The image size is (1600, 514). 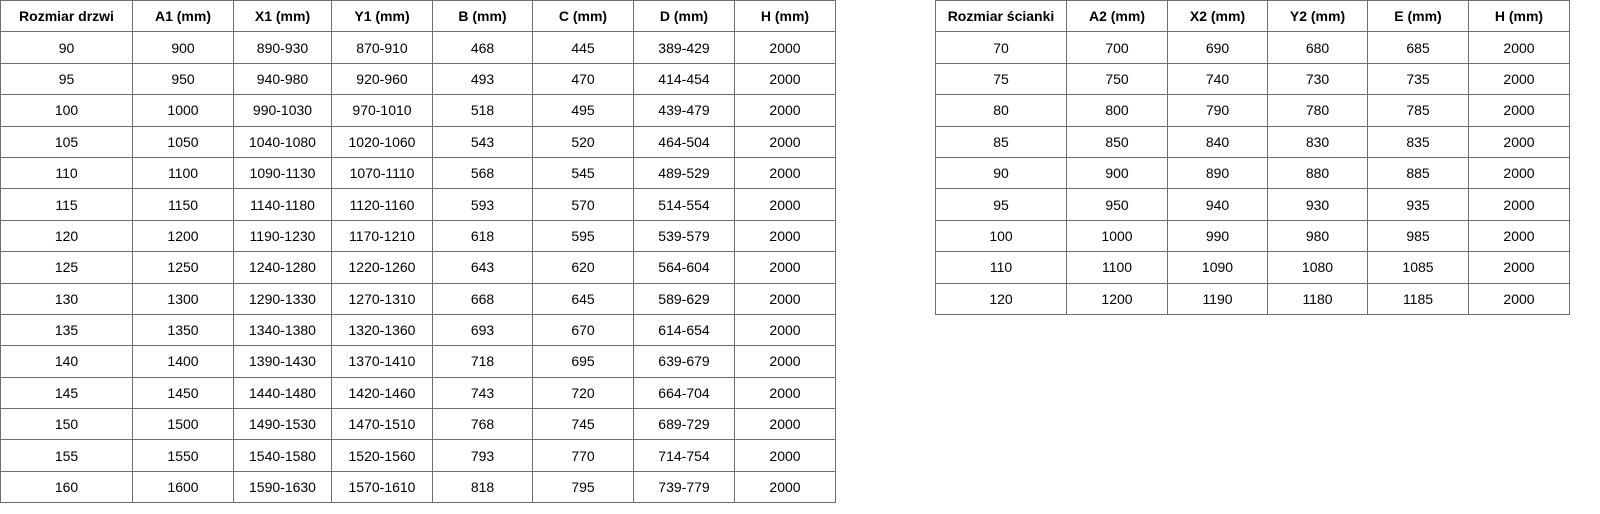 I want to click on table-row: 100 1000 990-1030 970-1010 518 495 439-479 2000, so click(x=418, y=110).